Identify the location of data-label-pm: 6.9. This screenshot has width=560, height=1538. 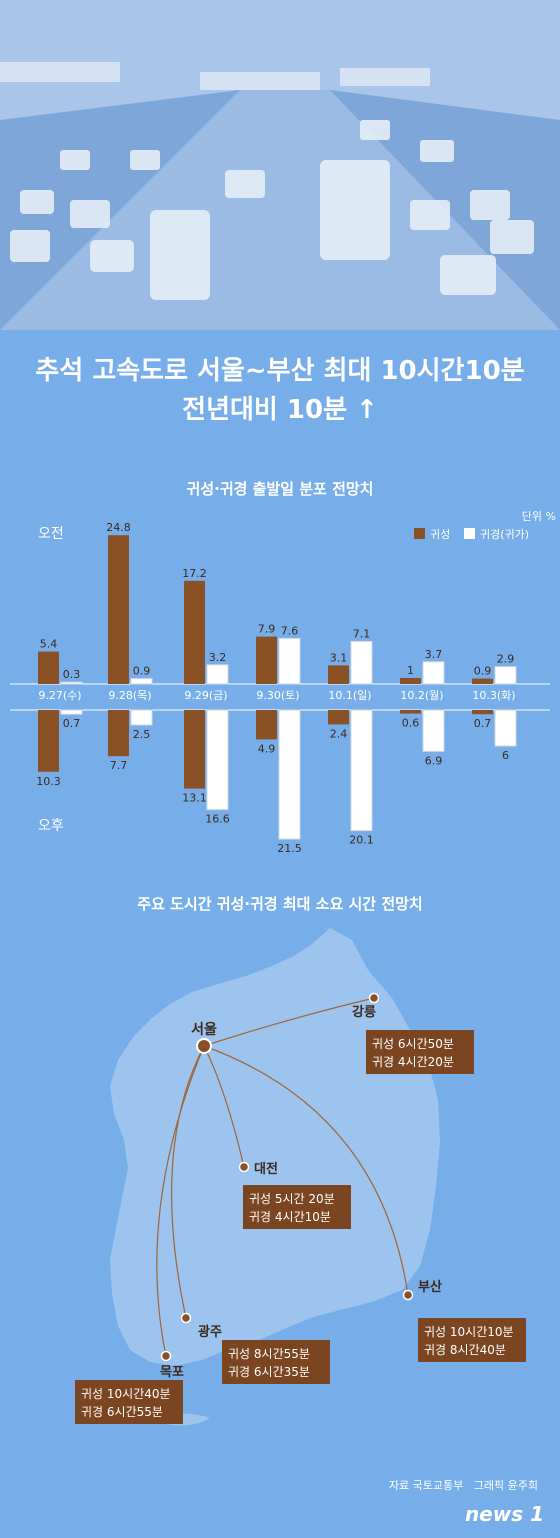
(434, 760).